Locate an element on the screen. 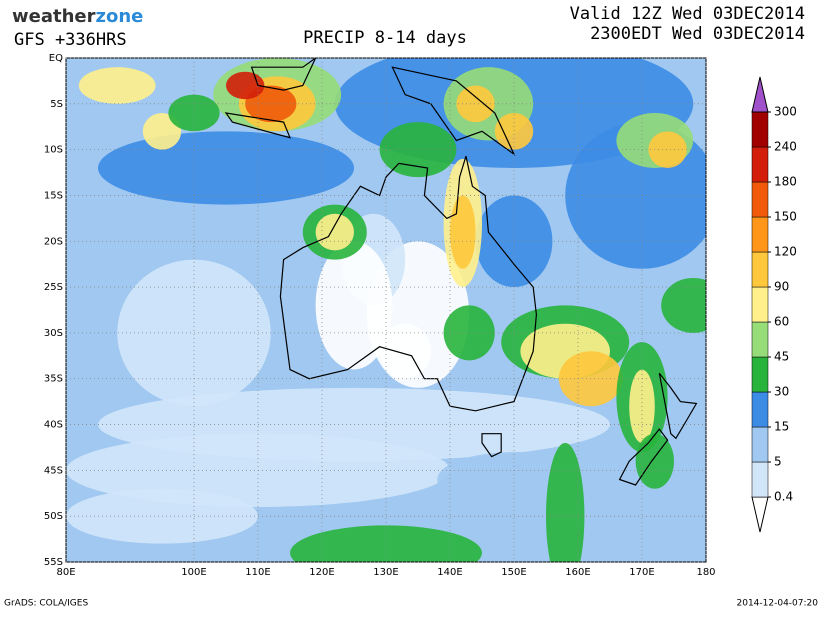 The width and height of the screenshot is (823, 619). colorbar-label: 60 is located at coordinates (781, 322).